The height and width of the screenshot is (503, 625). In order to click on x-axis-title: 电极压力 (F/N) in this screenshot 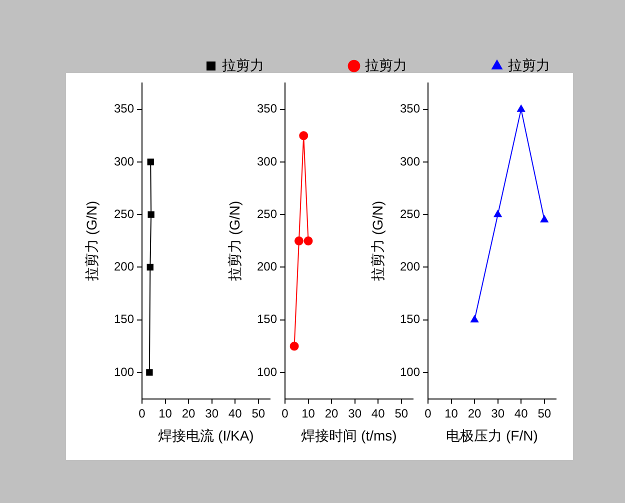, I will do `click(492, 435)`.